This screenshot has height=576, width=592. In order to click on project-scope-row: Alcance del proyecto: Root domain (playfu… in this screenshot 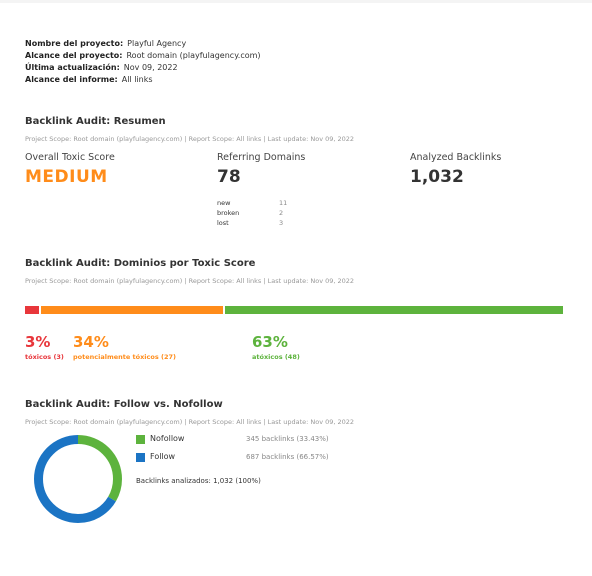, I will do `click(143, 56)`.